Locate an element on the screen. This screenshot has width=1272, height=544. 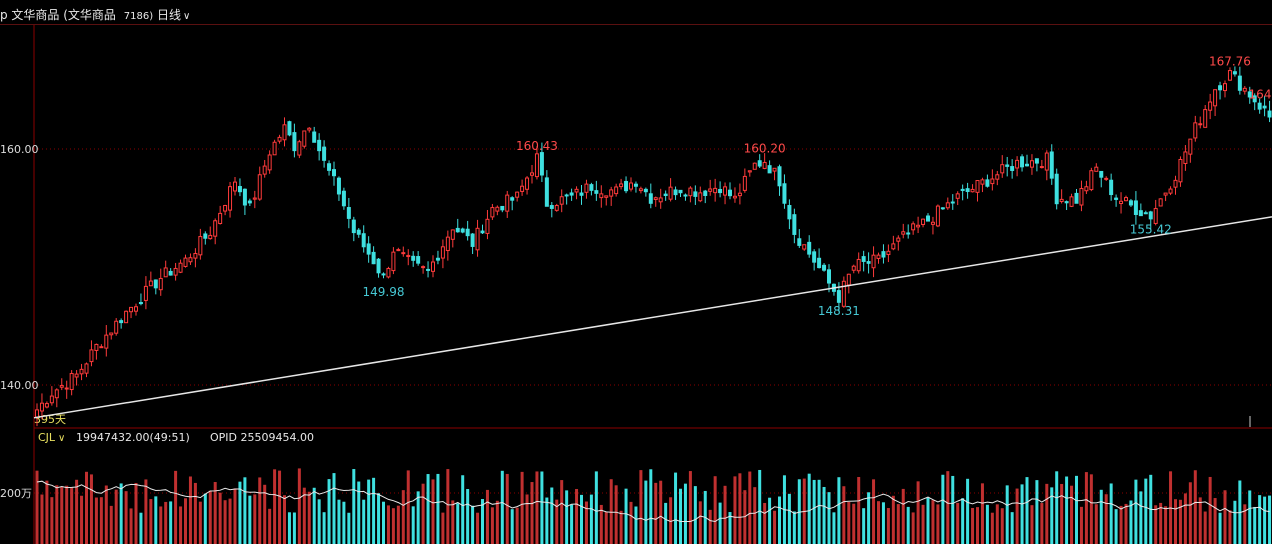
indicator-name: CJL is located at coordinates (47, 437).